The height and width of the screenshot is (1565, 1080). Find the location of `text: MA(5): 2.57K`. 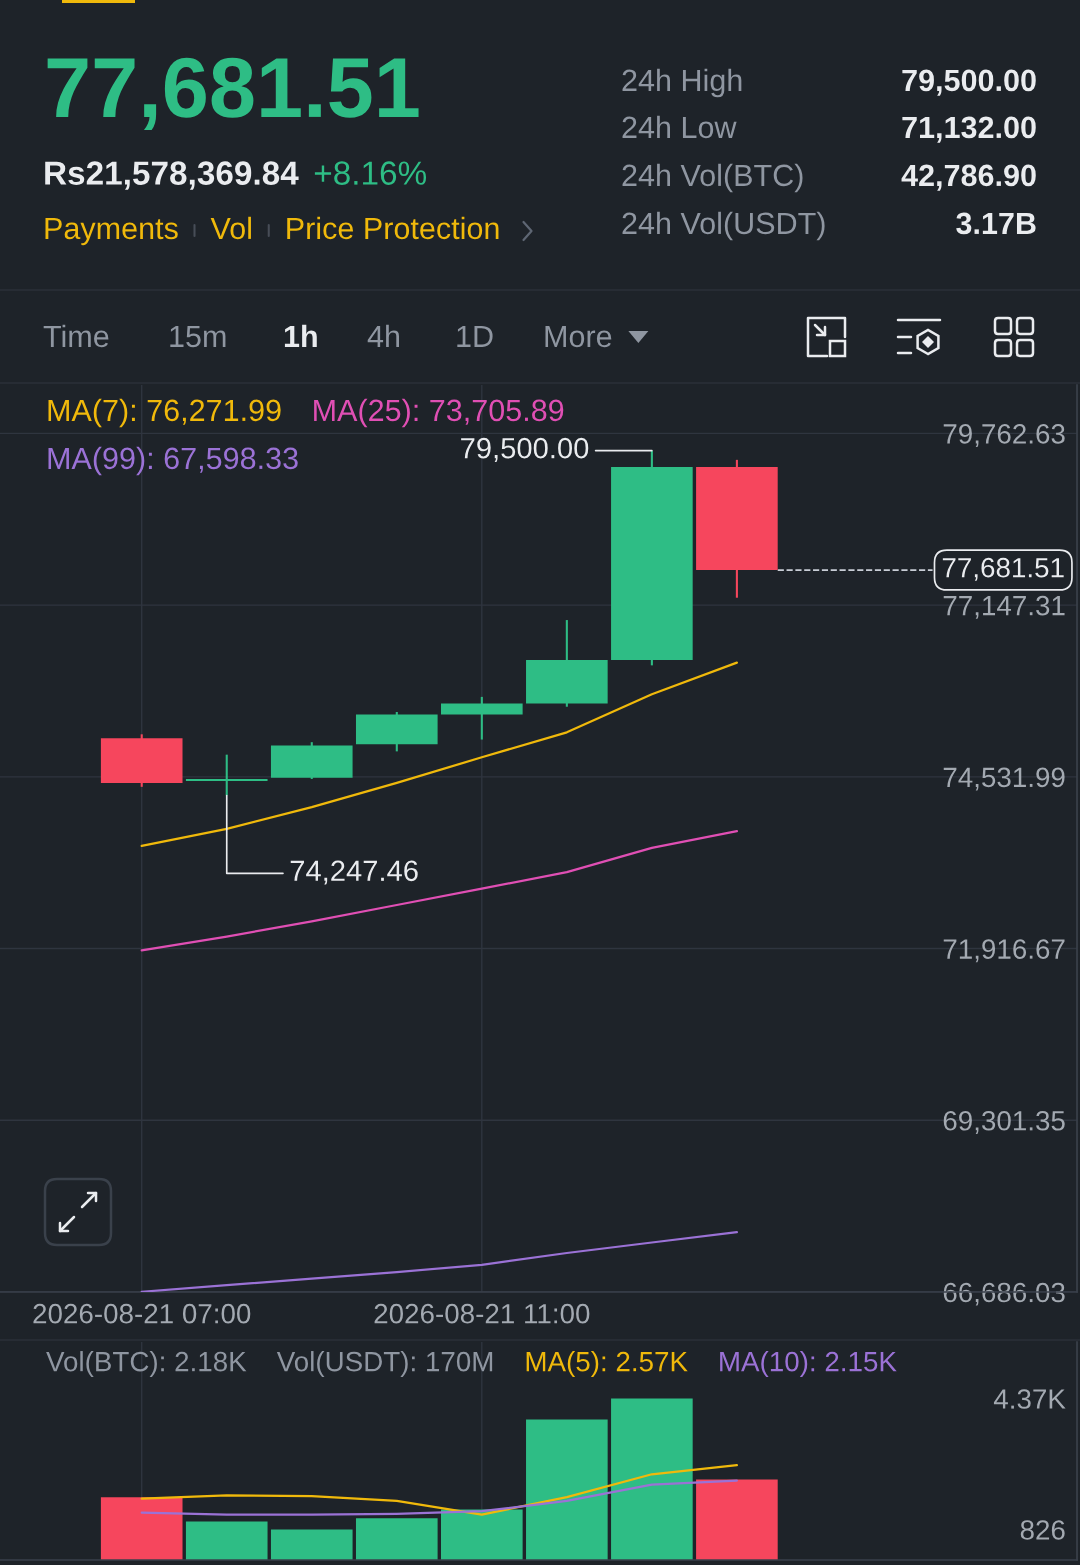

text: MA(5): 2.57K is located at coordinates (607, 1364).